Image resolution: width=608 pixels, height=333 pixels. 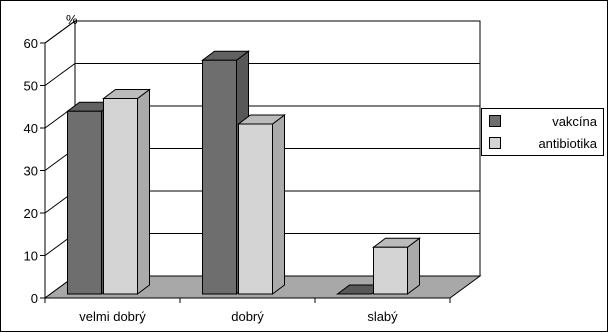 What do you see at coordinates (247, 316) in the screenshot?
I see `x-tick-label: dobrý` at bounding box center [247, 316].